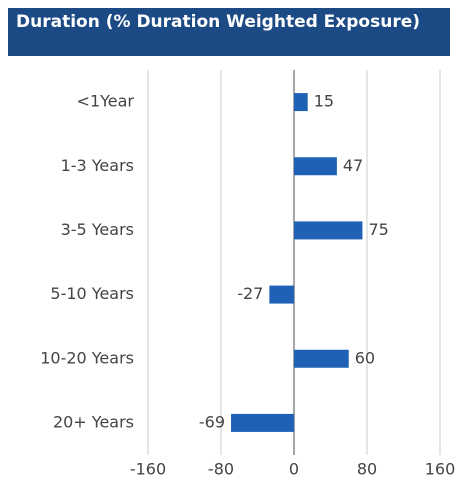  What do you see at coordinates (106, 101) in the screenshot?
I see `y-tick-label: <1Year` at bounding box center [106, 101].